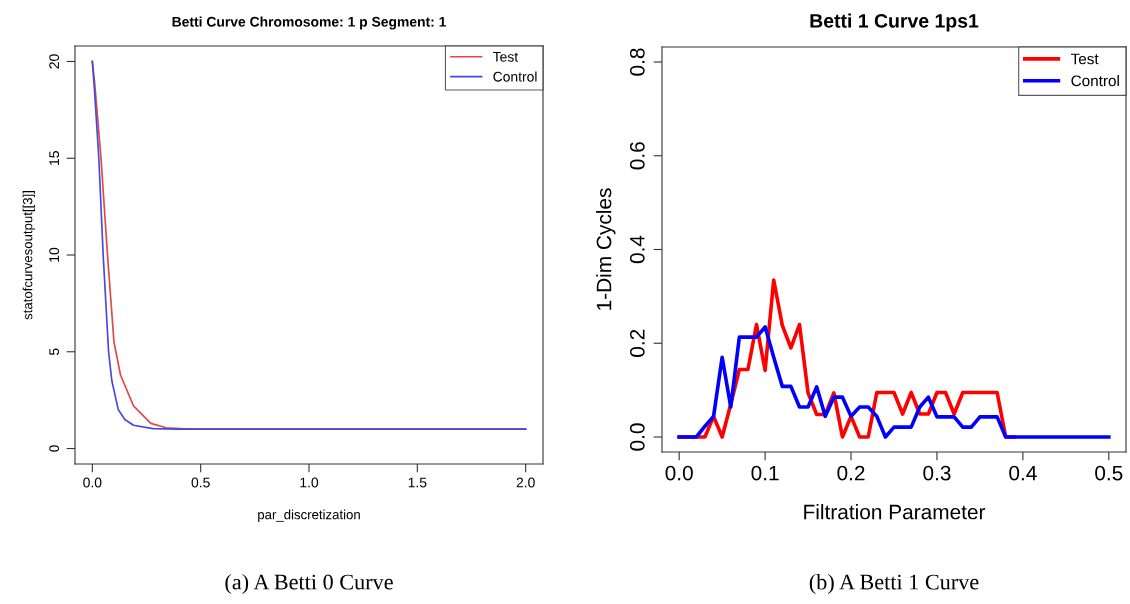 Image resolution: width=1130 pixels, height=604 pixels. I want to click on x-tick-label: 0.1, so click(765, 473).